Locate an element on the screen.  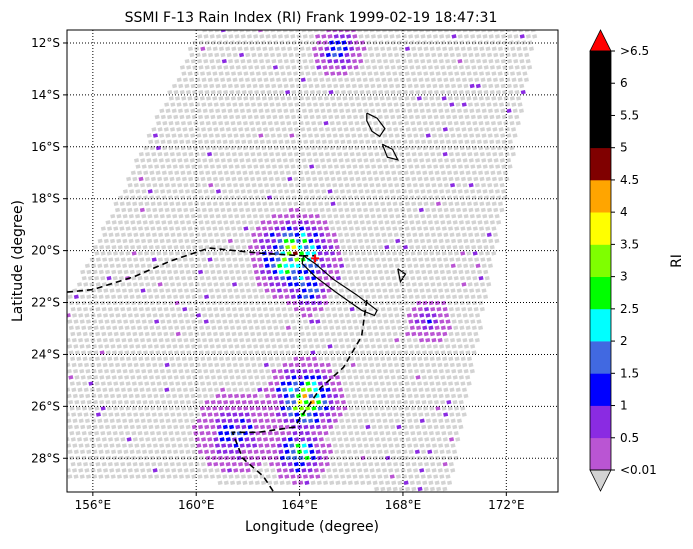
coastline is located at coordinates (339, 286).